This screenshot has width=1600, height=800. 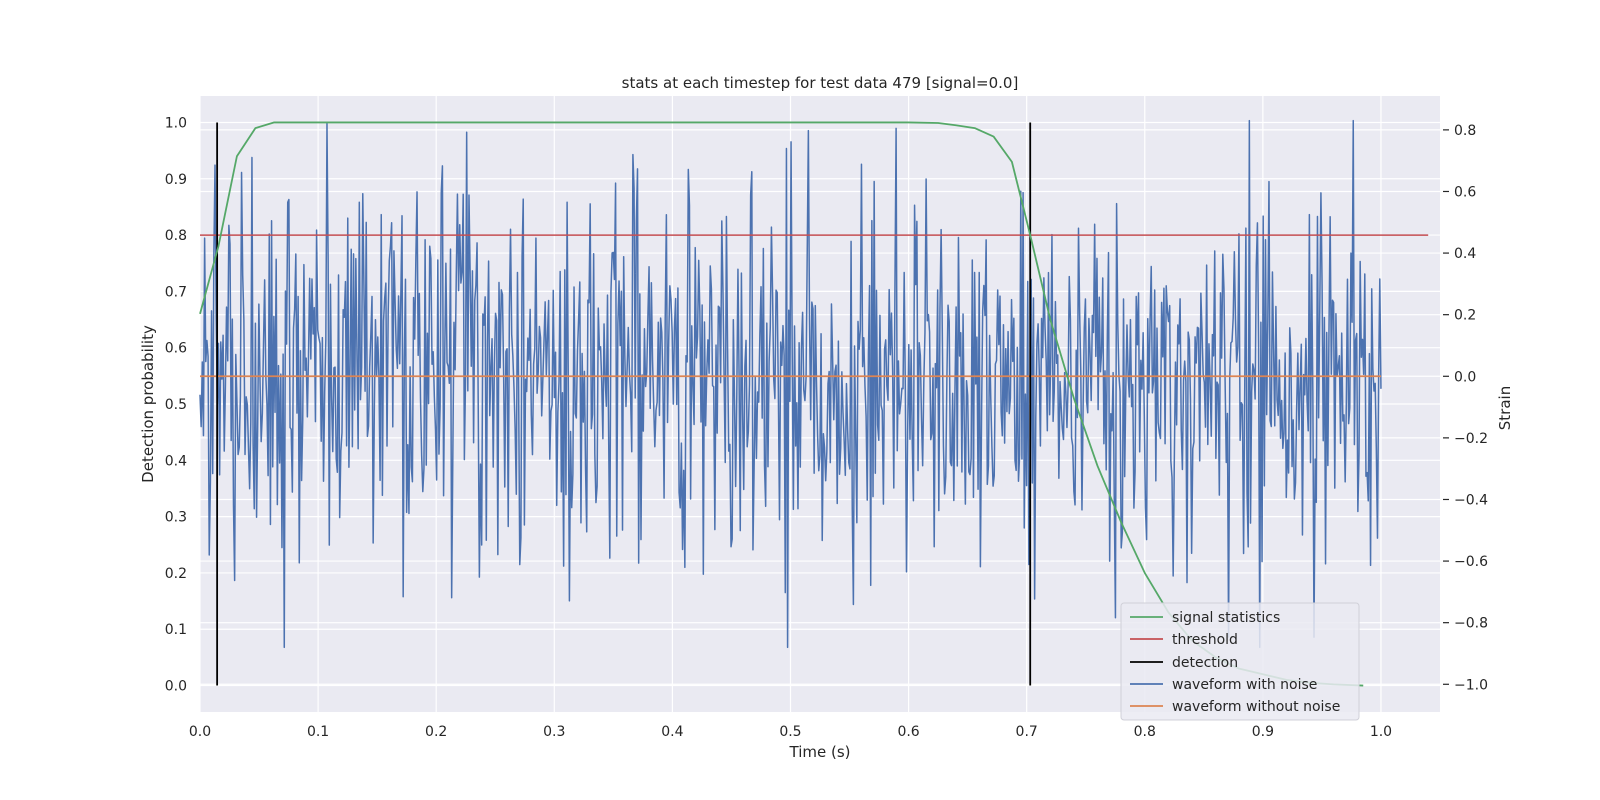 What do you see at coordinates (176, 574) in the screenshot?
I see `y-tick-label: 0.2` at bounding box center [176, 574].